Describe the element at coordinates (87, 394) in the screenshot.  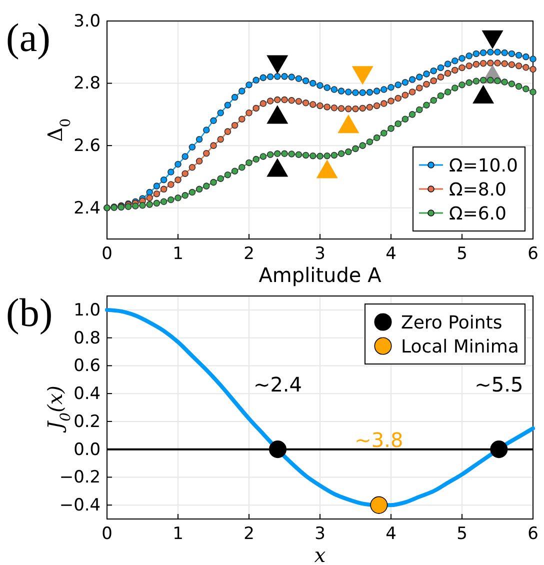
I see `y-tick-label: 0.4` at that location.